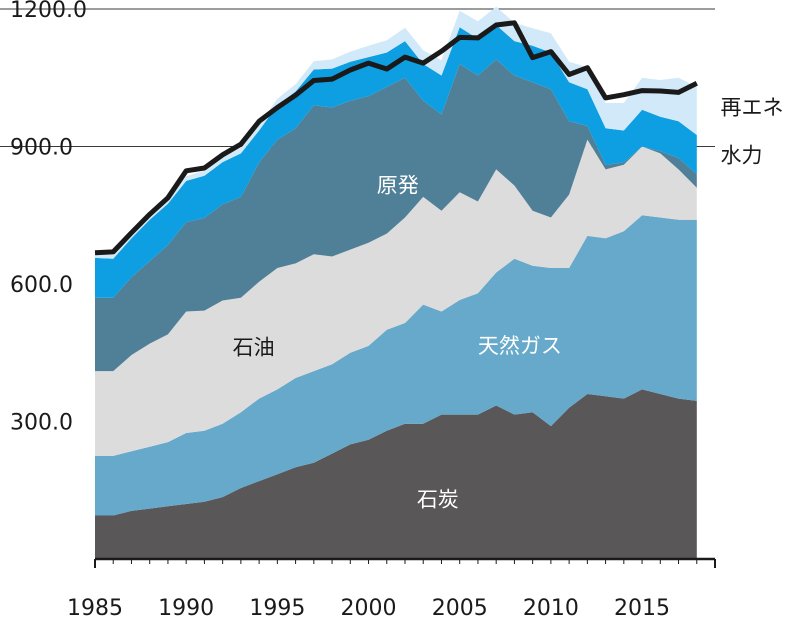 The image size is (797, 621). I want to click on axes, so click(405, 562).